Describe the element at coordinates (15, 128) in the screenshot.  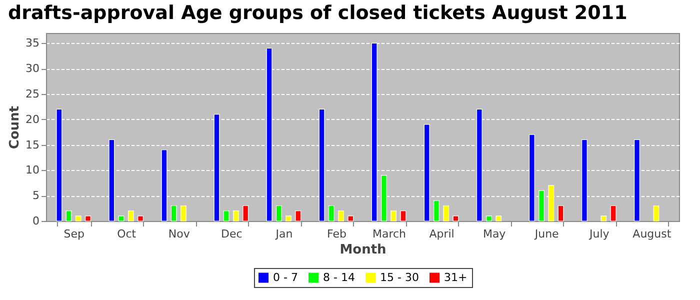
I see `y-axis-title: Count` at that location.